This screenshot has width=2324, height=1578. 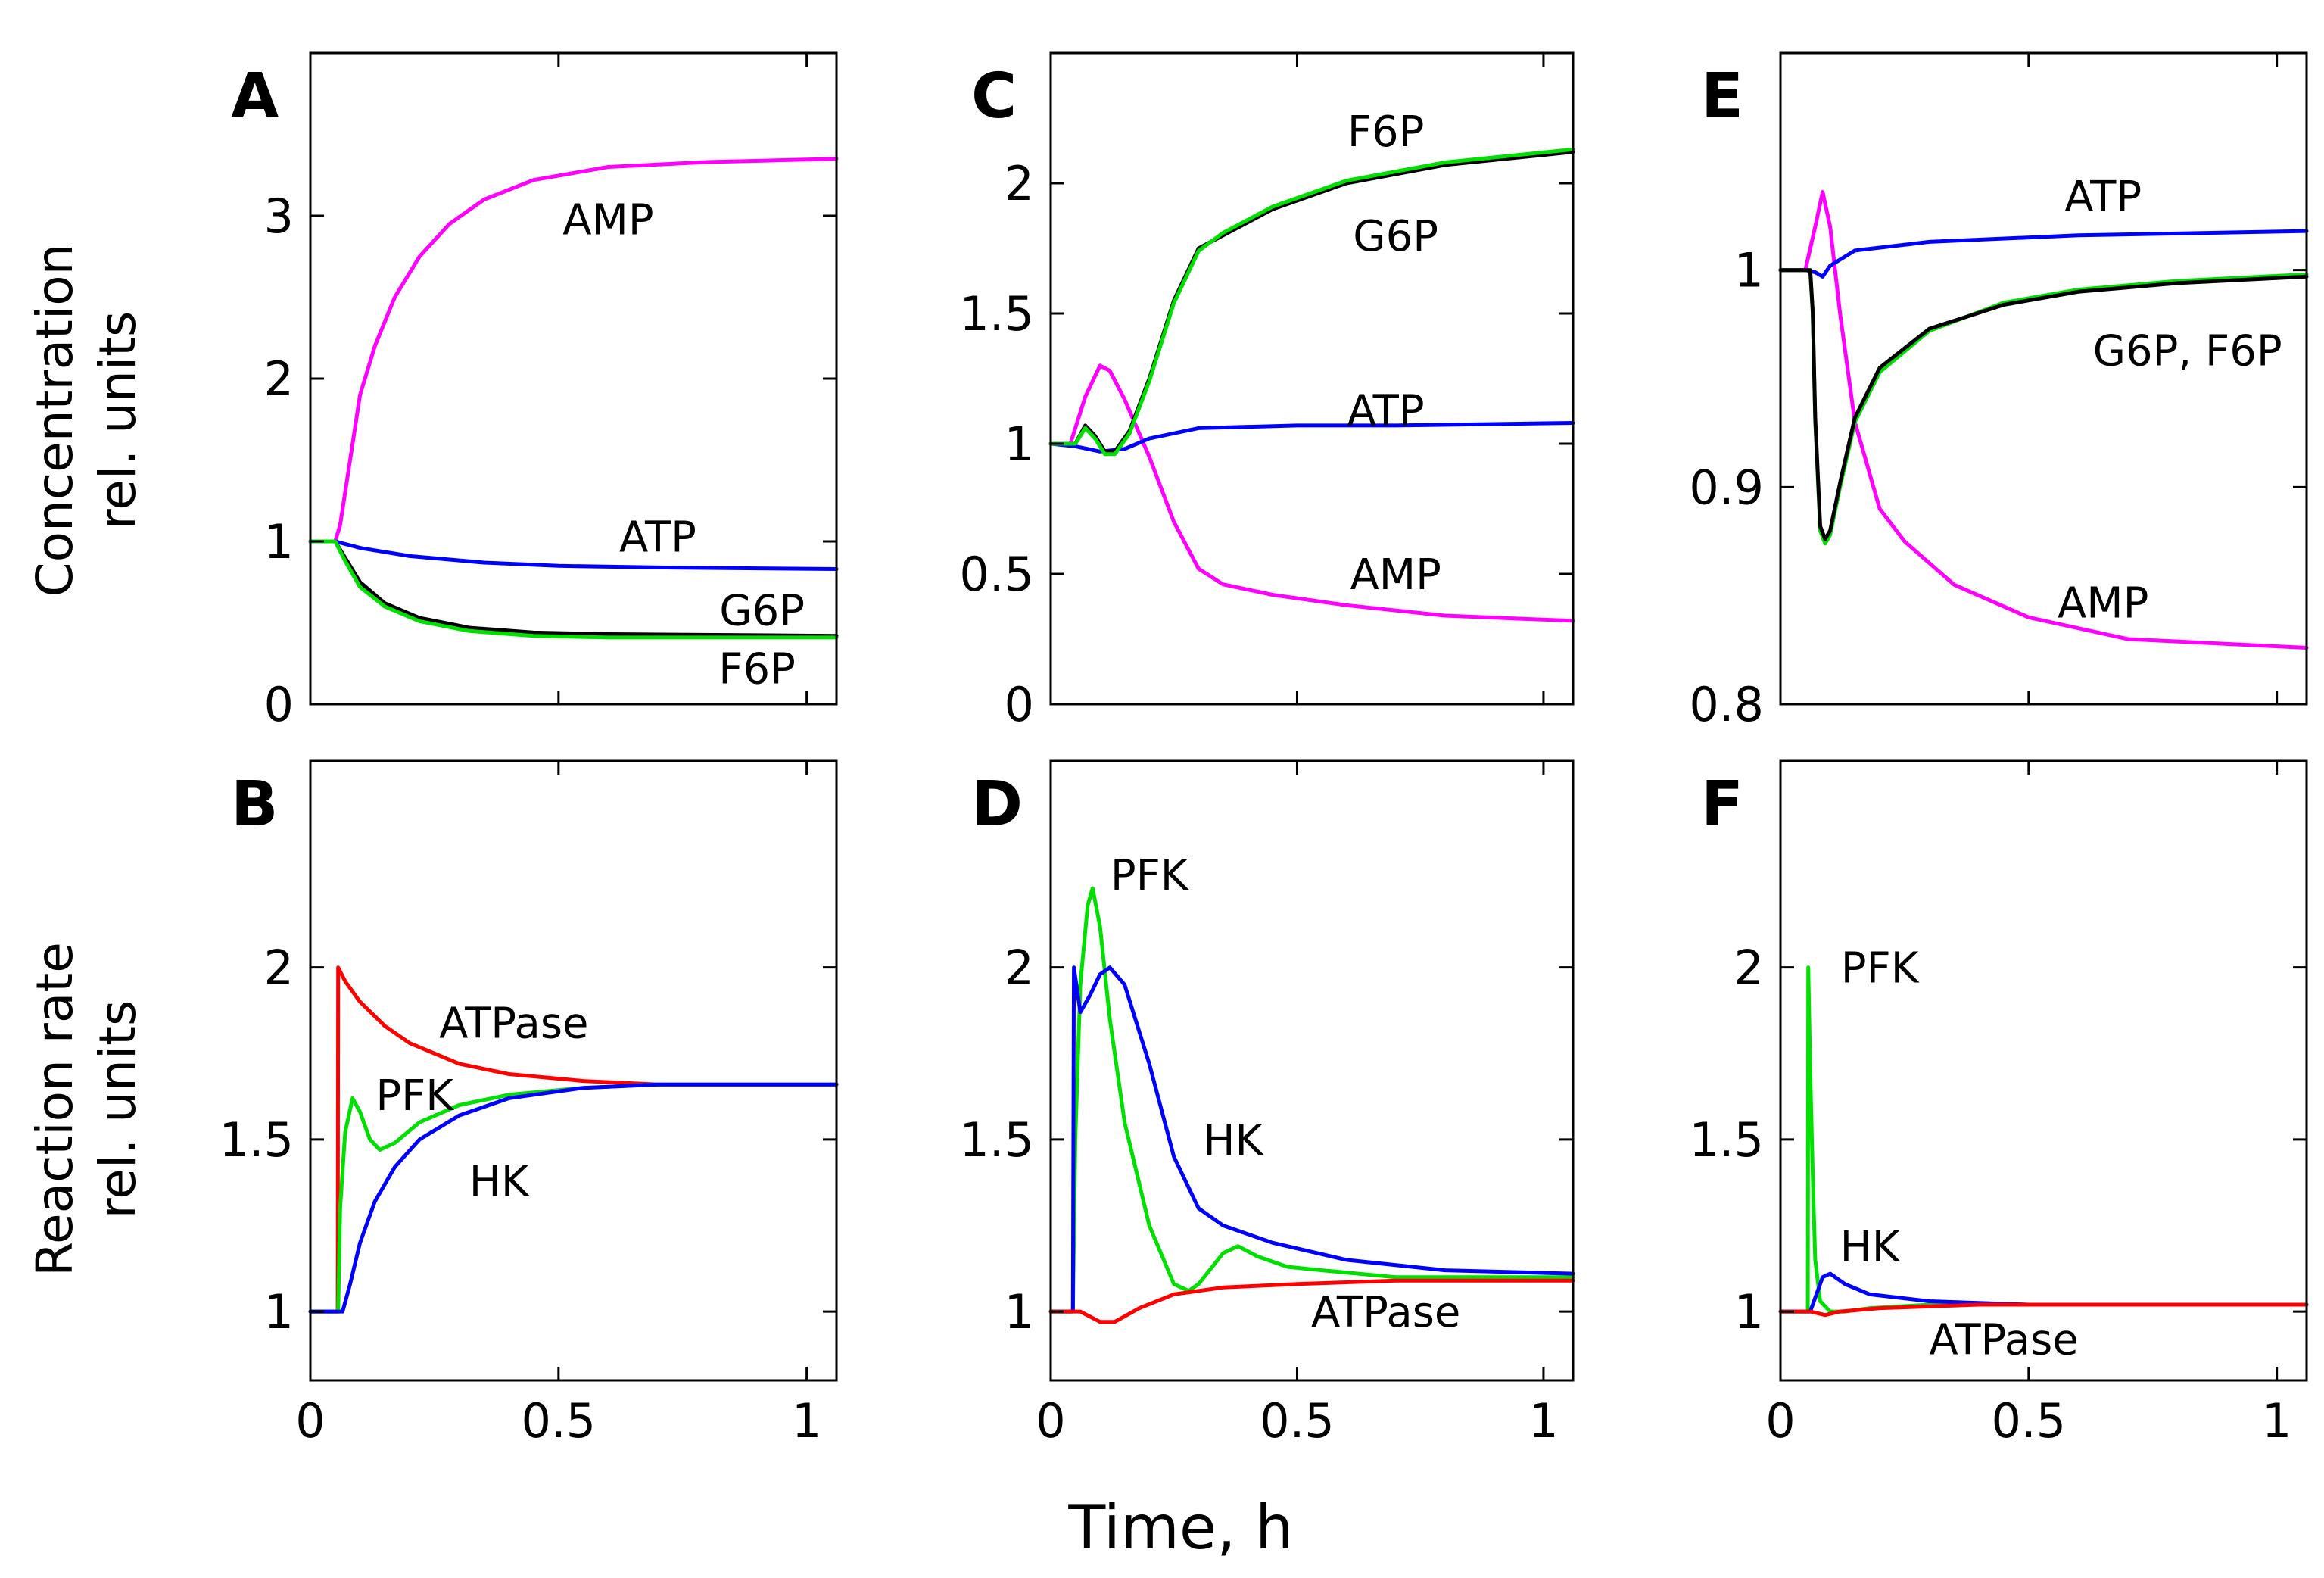 I want to click on panel-b-letter: B, so click(x=255, y=804).